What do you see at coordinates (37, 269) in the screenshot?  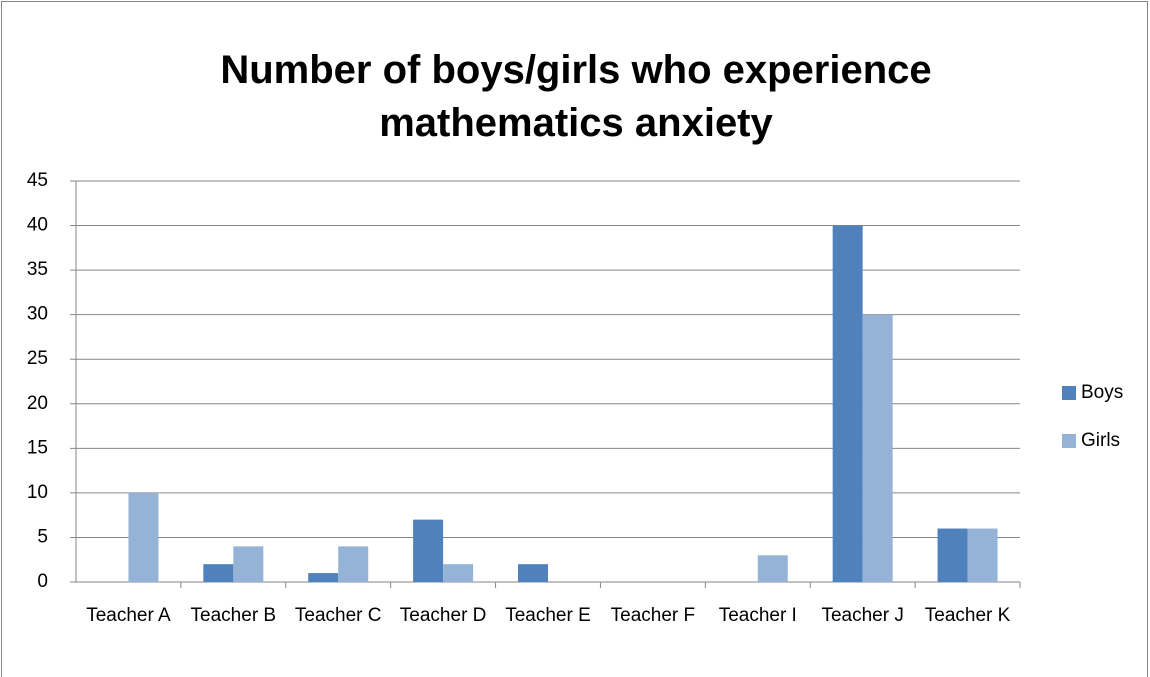 I see `y-tick-label: 35` at bounding box center [37, 269].